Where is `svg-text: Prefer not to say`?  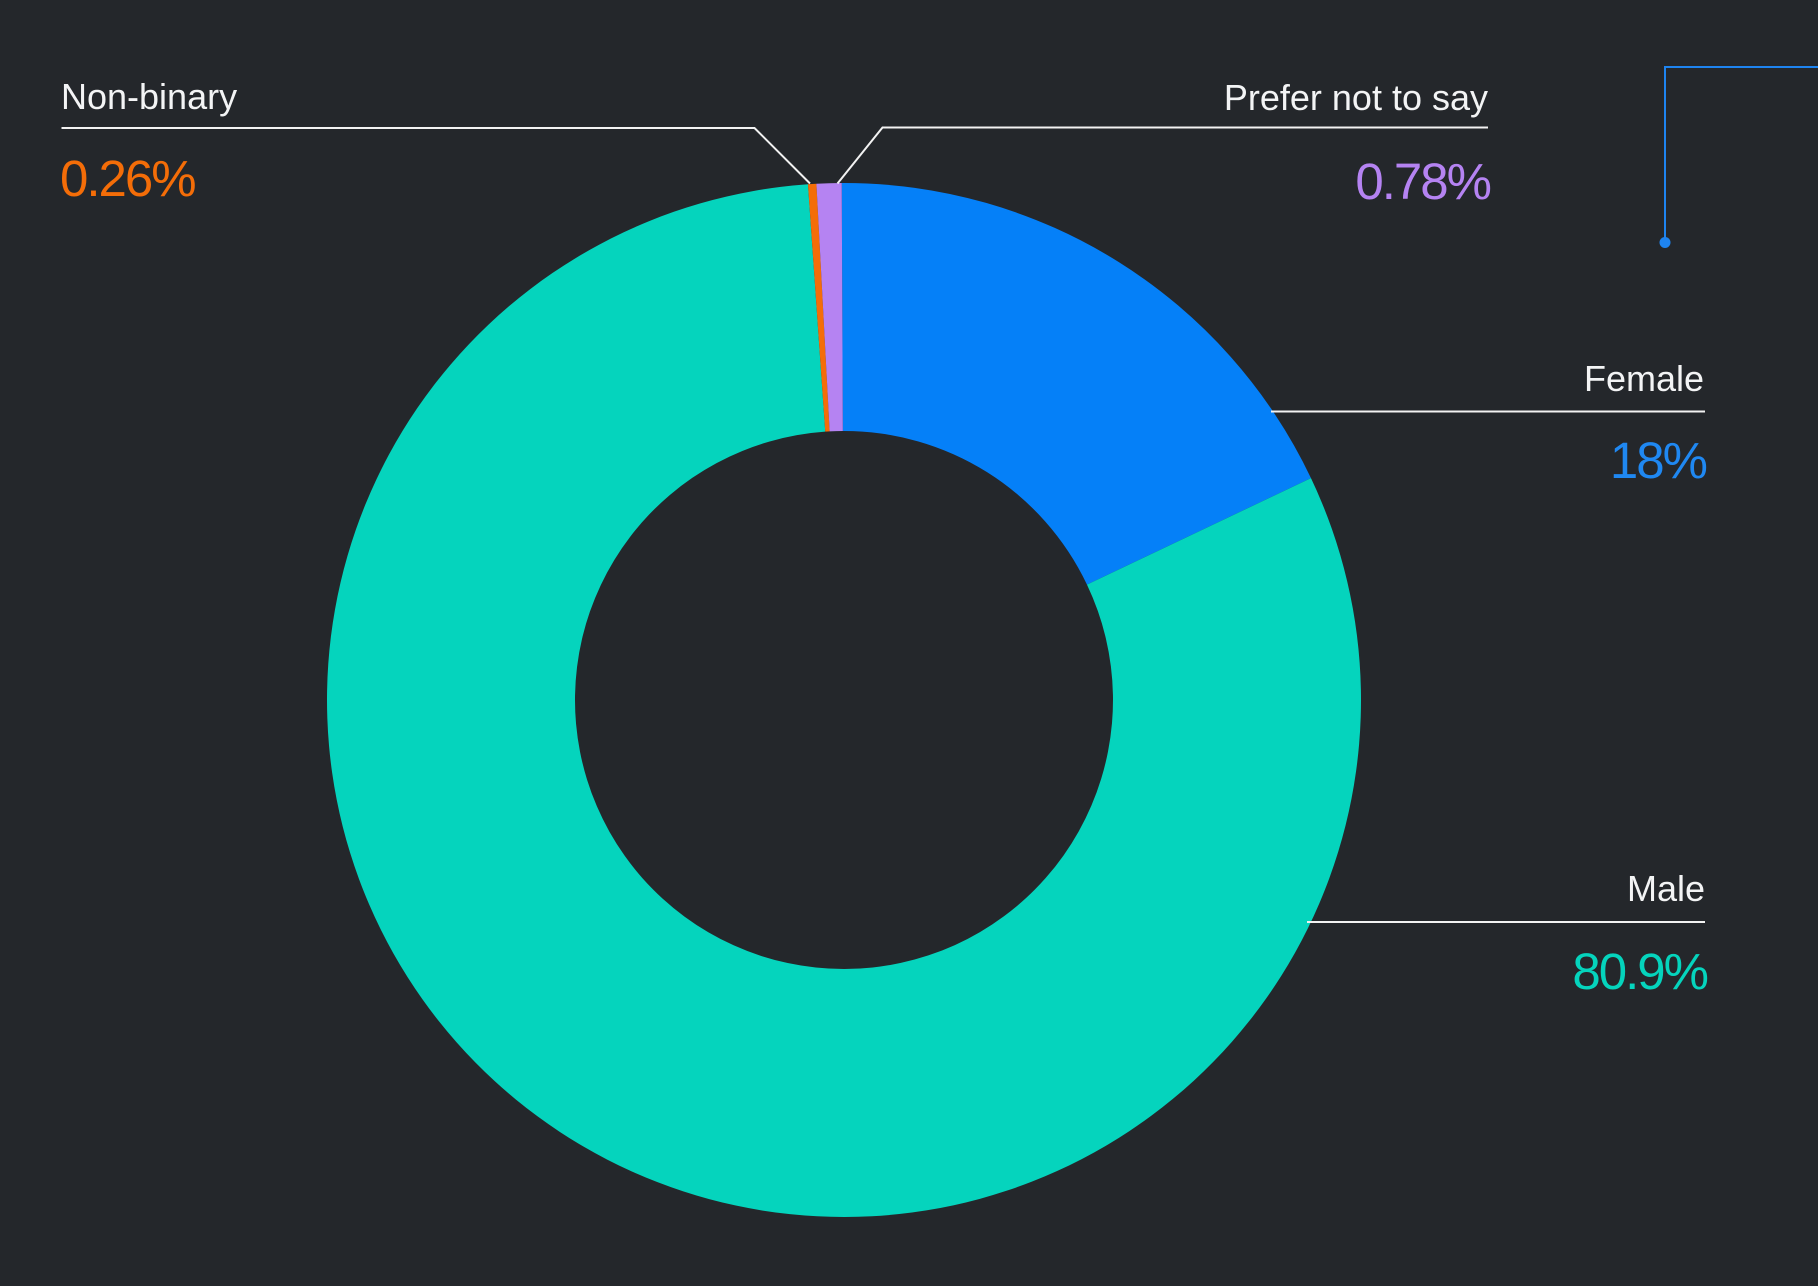
svg-text: Prefer not to say is located at coordinates (1356, 97).